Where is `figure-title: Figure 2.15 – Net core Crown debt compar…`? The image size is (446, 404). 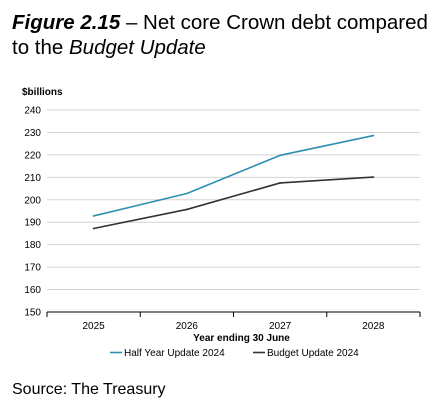
figure-title: Figure 2.15 – Net core Crown debt compar… is located at coordinates (227, 35).